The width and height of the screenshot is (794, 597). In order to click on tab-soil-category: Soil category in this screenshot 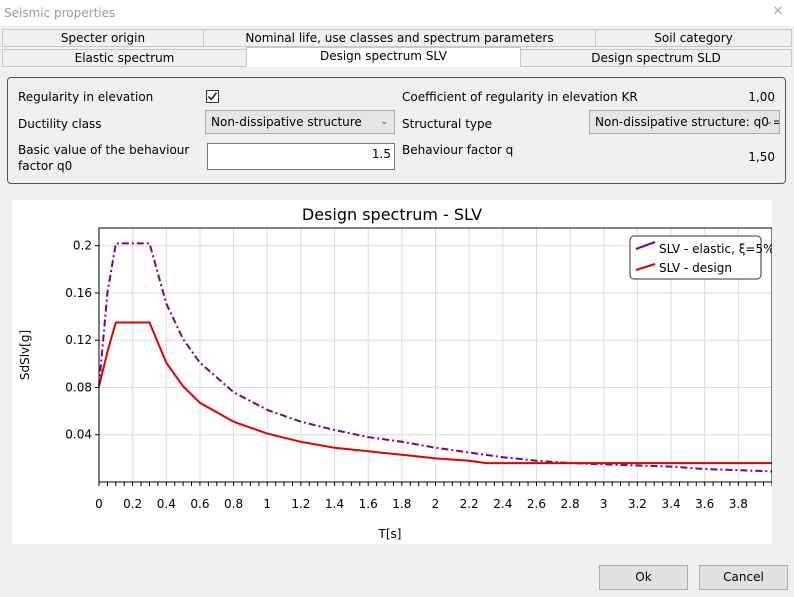, I will do `click(693, 38)`.